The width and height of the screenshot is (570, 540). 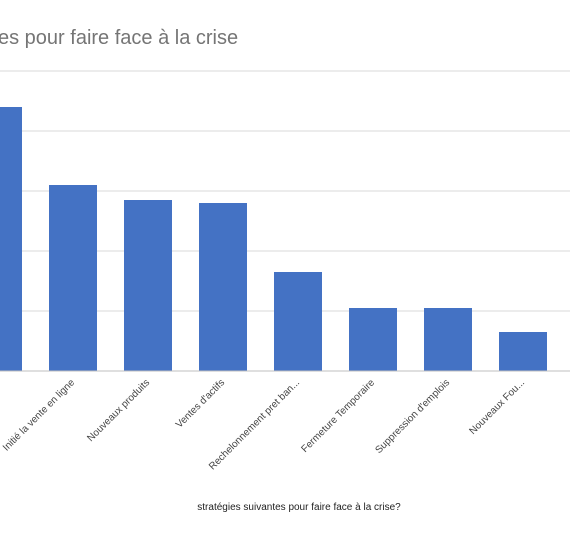 What do you see at coordinates (339, 416) in the screenshot?
I see `x-tick-label: Fermeture Temporaire` at bounding box center [339, 416].